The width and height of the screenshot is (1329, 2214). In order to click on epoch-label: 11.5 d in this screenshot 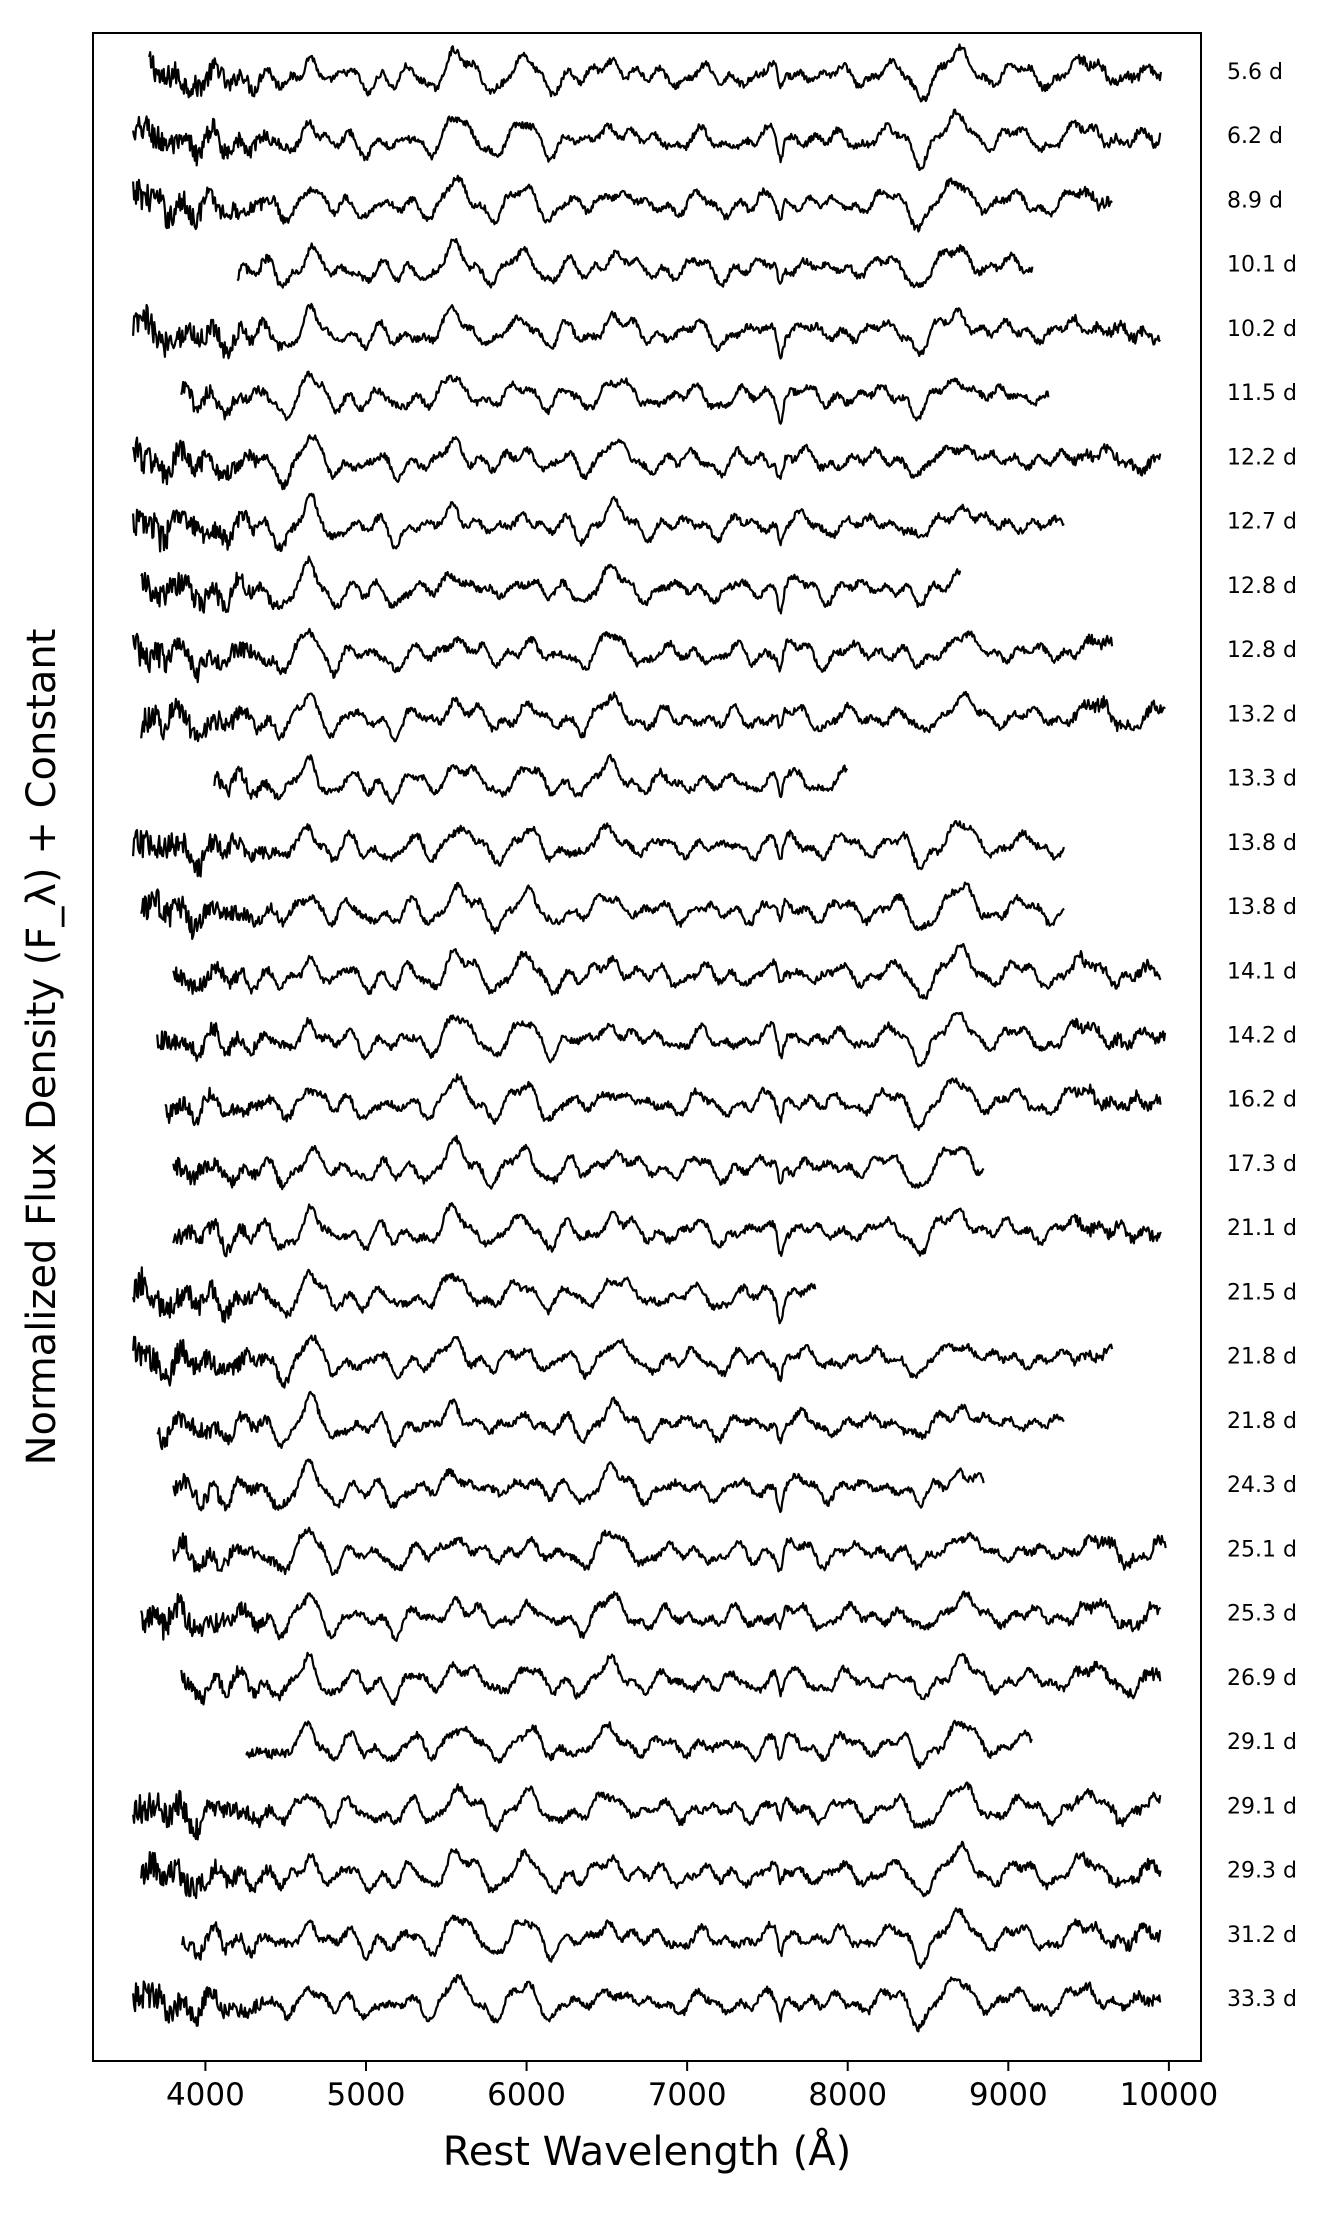, I will do `click(1262, 393)`.